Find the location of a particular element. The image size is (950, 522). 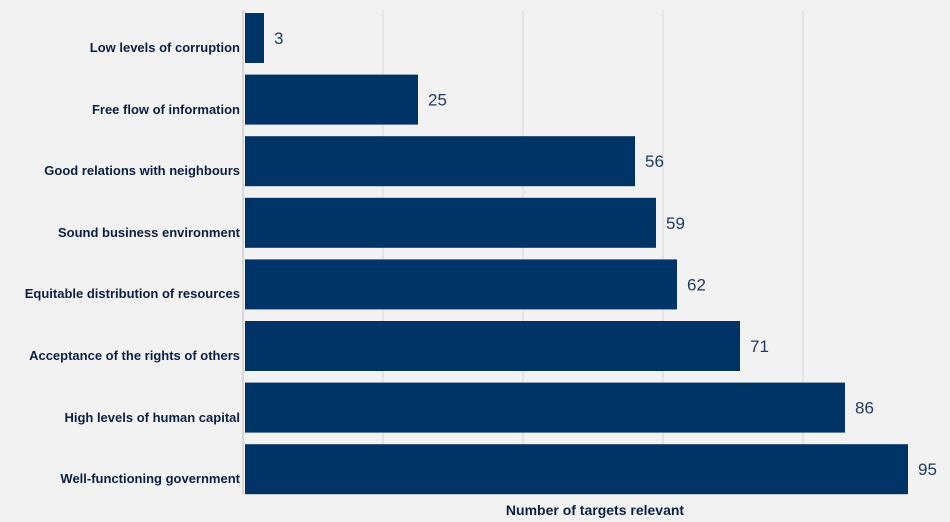

category-label-5: Equitable distribution of resources is located at coordinates (132, 294).